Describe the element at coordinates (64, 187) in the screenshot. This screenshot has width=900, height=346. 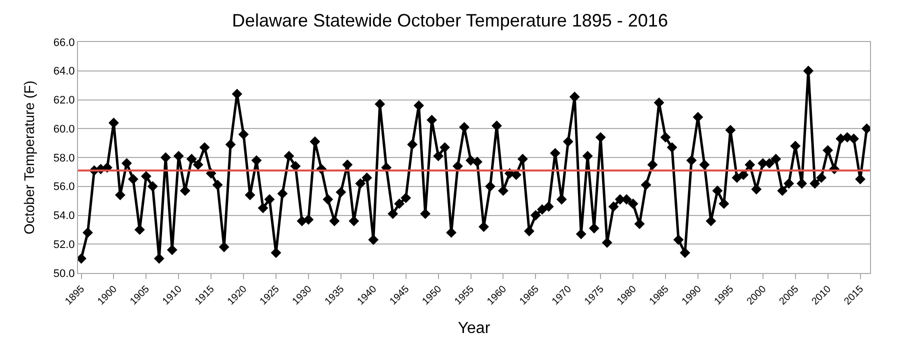
I see `y-tick-label: 56.0` at that location.